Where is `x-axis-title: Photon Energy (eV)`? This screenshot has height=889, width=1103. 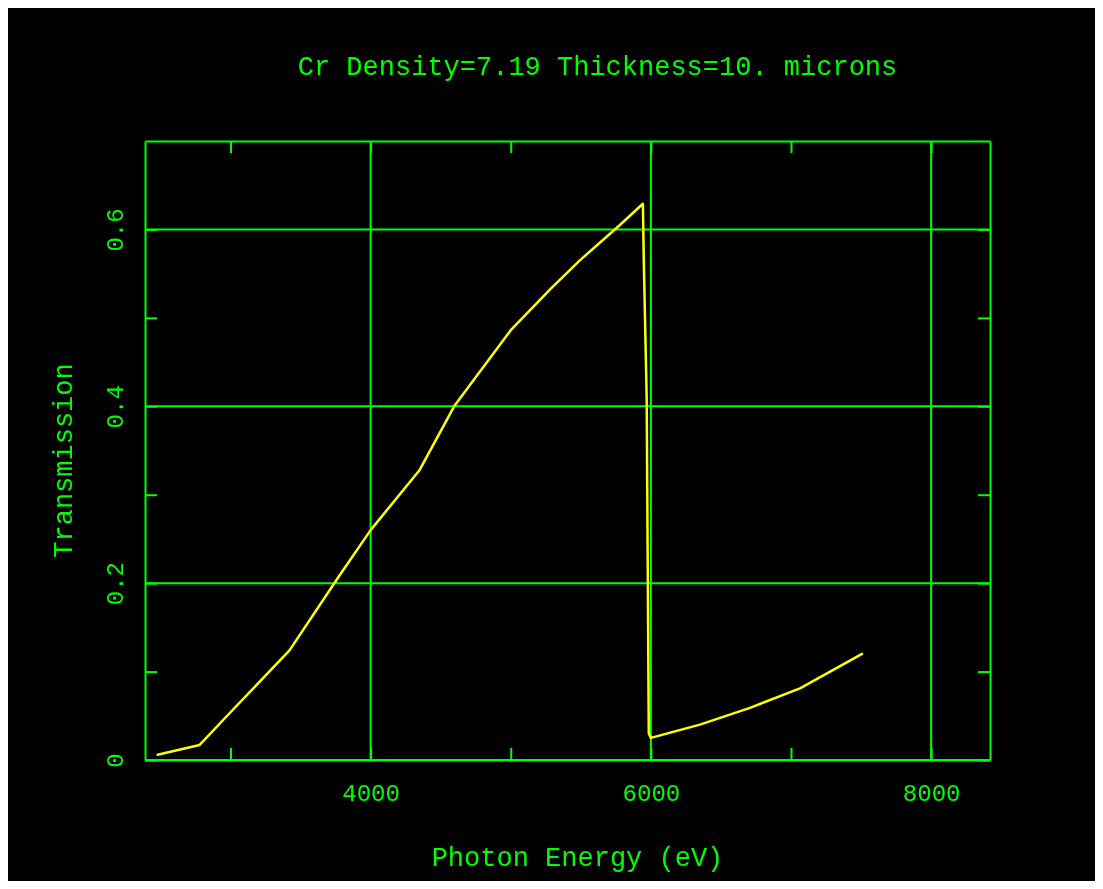 x-axis-title: Photon Energy (eV) is located at coordinates (577, 859).